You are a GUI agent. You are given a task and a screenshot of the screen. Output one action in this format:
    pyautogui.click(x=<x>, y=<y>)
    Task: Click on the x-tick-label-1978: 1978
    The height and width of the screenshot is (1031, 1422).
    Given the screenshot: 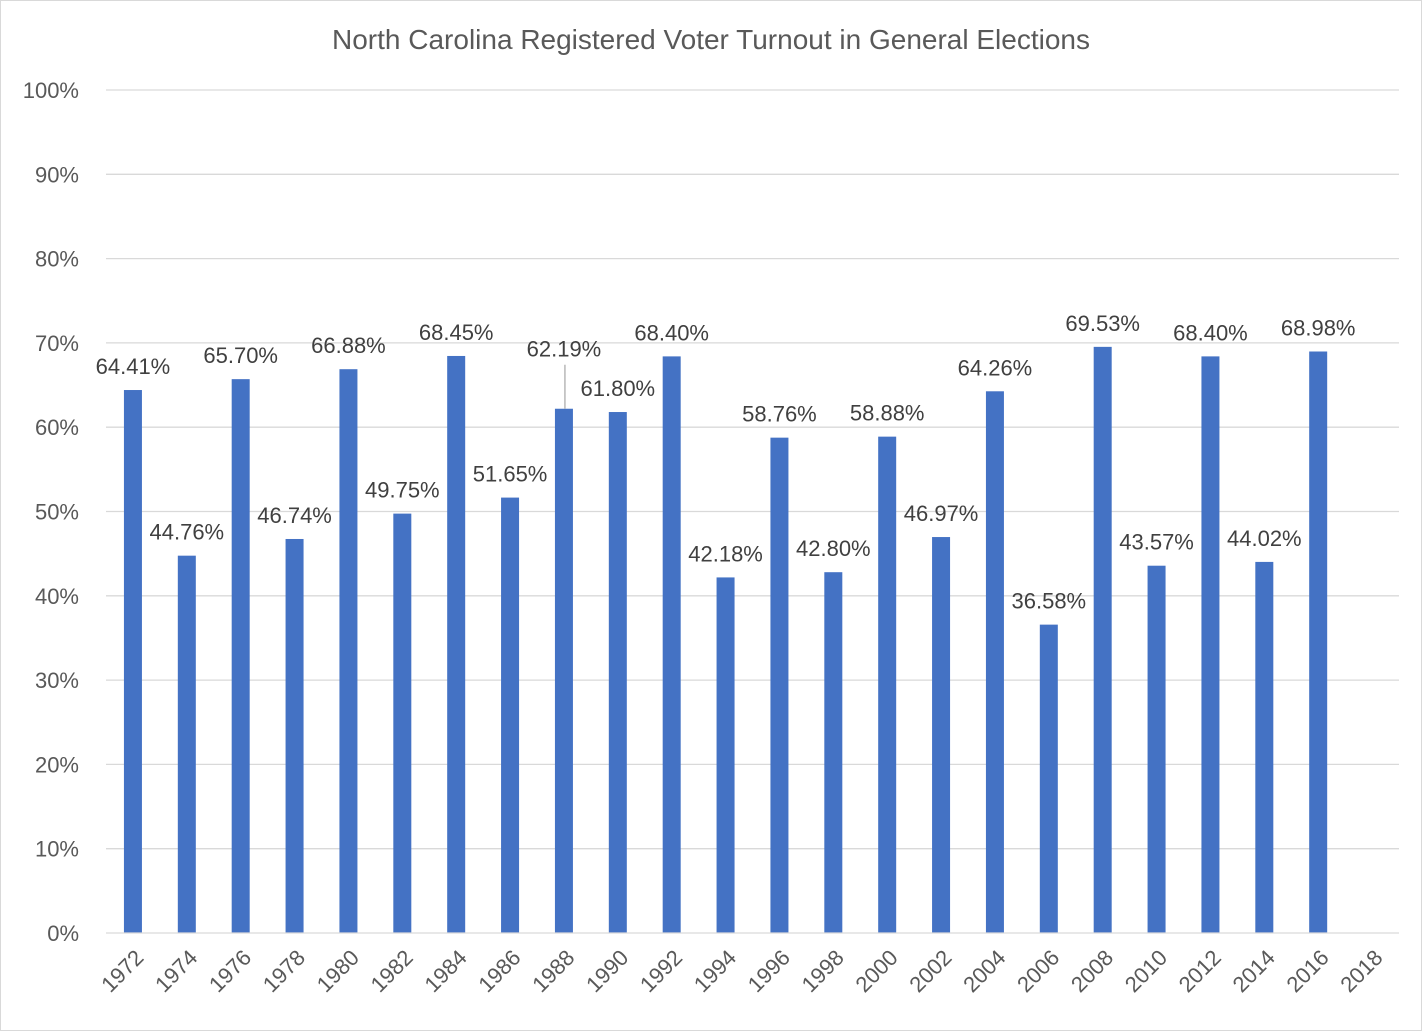 What is the action you would take?
    pyautogui.click(x=284, y=971)
    